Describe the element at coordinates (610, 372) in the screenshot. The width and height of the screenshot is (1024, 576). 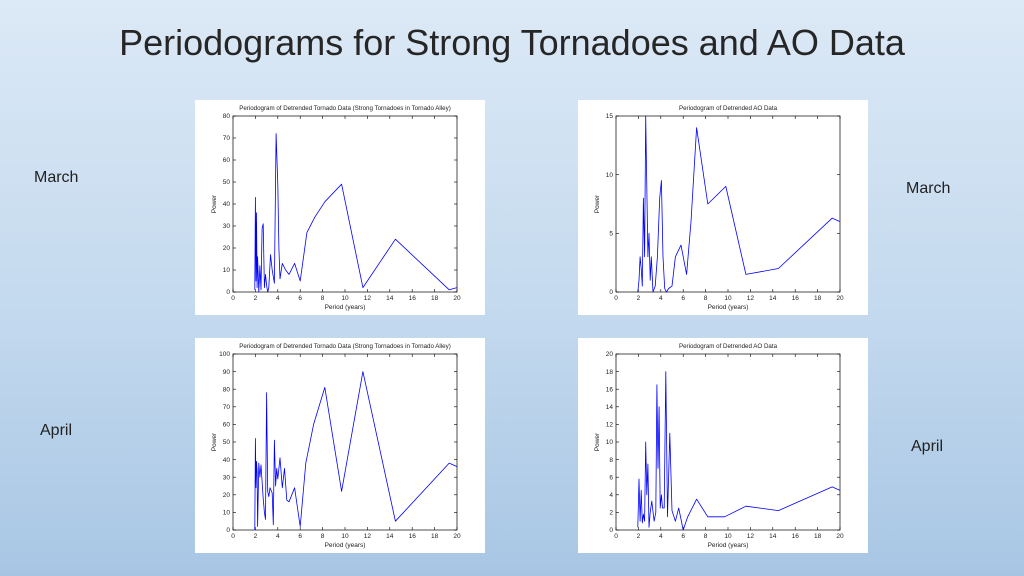
I see `y-tick-label: 18` at that location.